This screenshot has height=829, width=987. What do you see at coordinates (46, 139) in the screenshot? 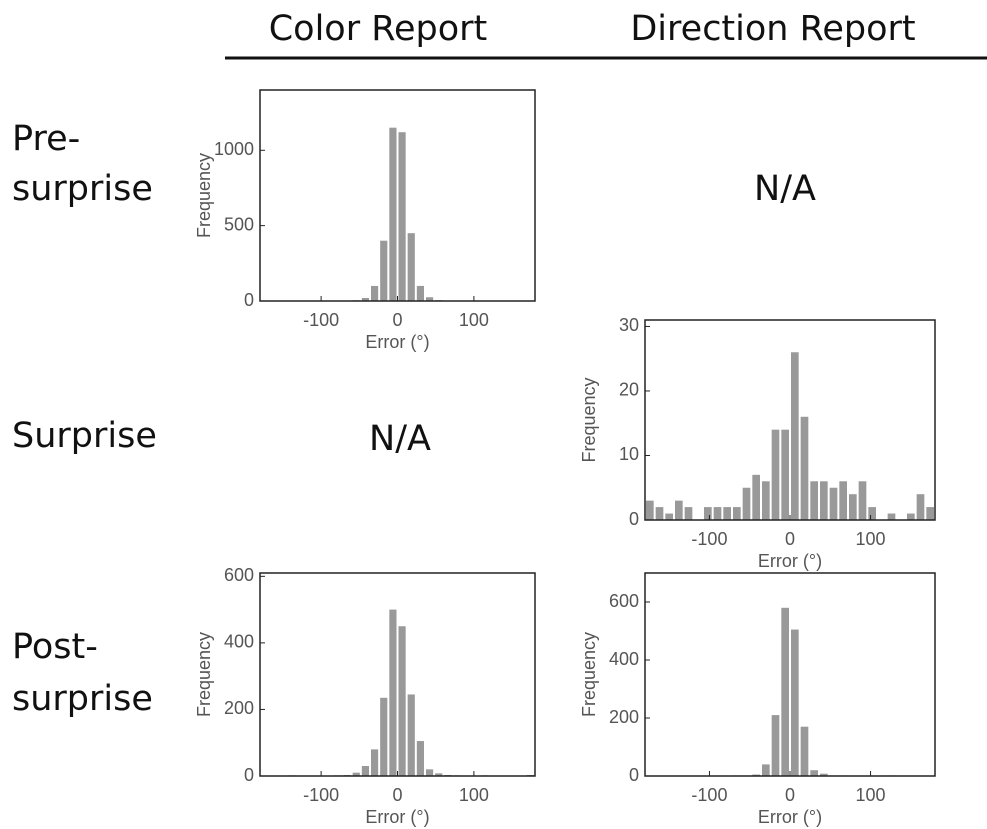
I see `row-label: Pre-` at bounding box center [46, 139].